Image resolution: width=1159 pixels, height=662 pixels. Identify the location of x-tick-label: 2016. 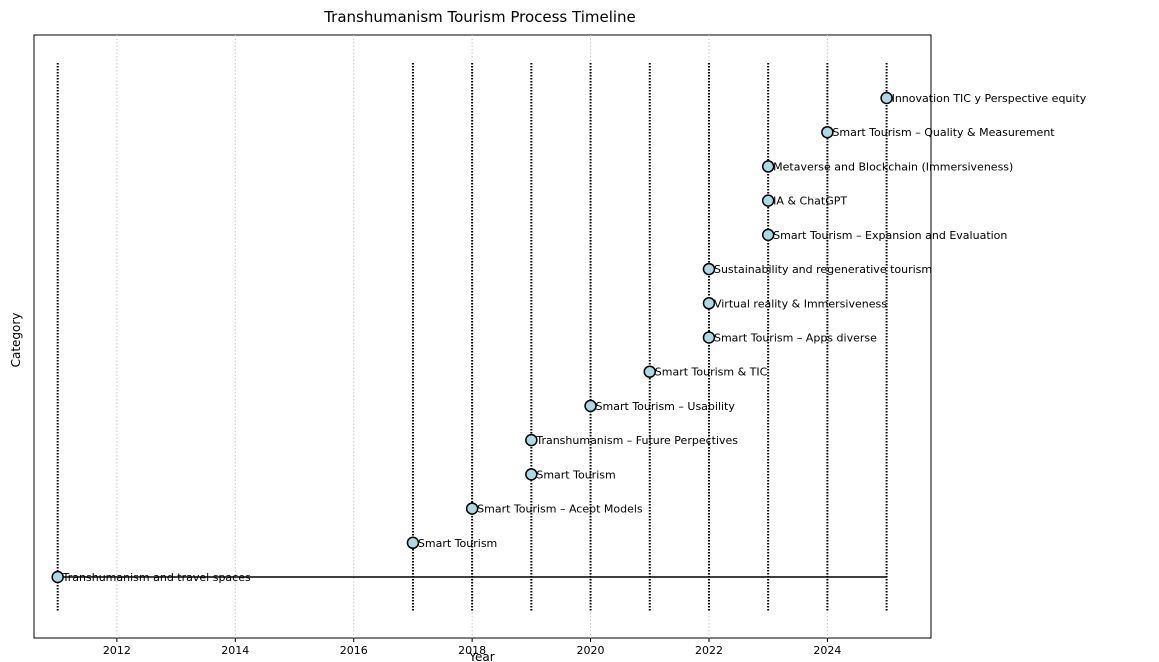
(354, 650).